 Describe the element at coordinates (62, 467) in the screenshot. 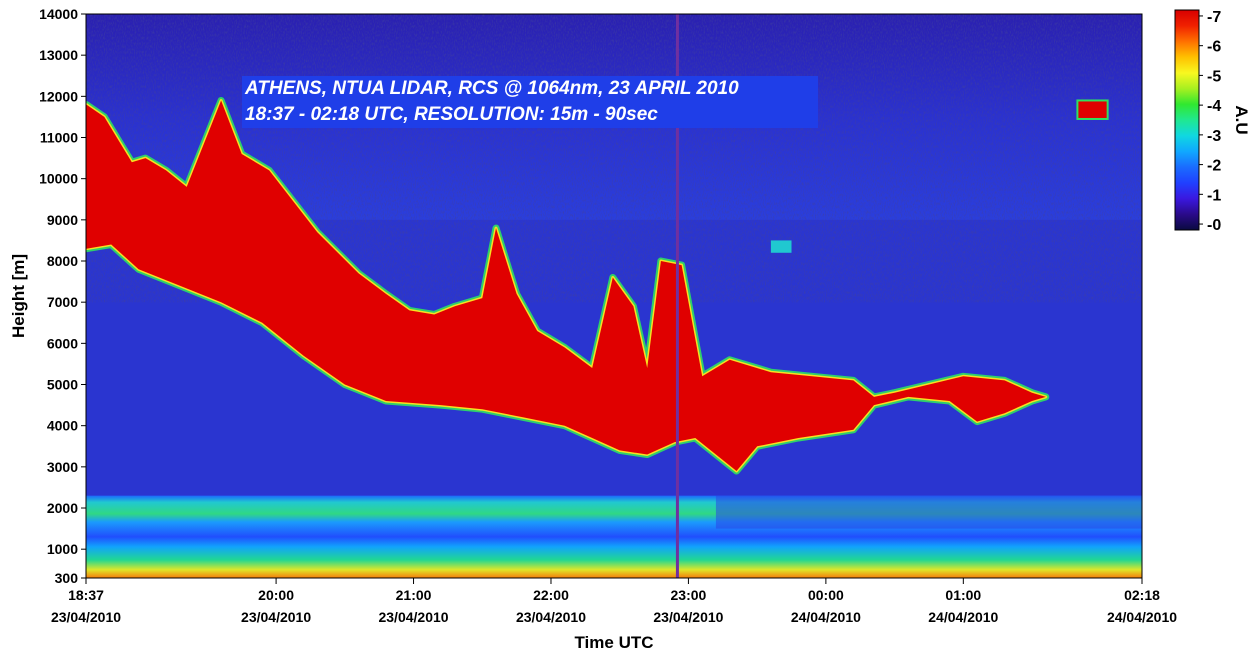

I see `y-tick-label: 3000` at that location.